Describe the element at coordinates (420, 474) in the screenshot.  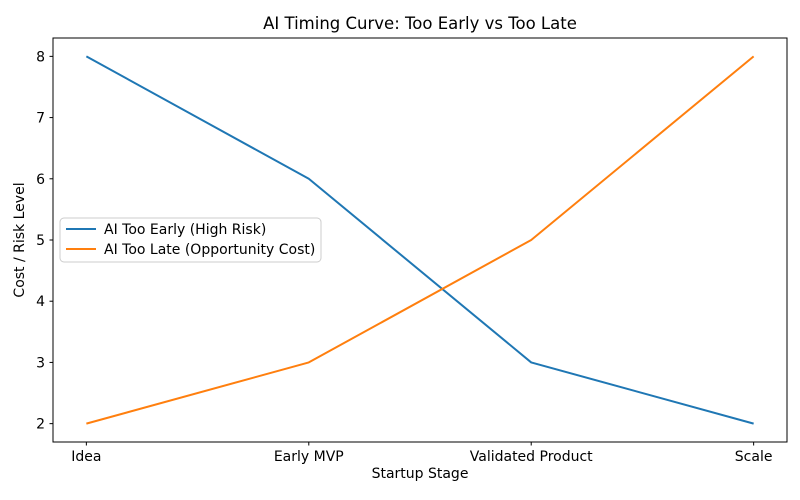
I see `x-axis-label: Startup Stage` at that location.